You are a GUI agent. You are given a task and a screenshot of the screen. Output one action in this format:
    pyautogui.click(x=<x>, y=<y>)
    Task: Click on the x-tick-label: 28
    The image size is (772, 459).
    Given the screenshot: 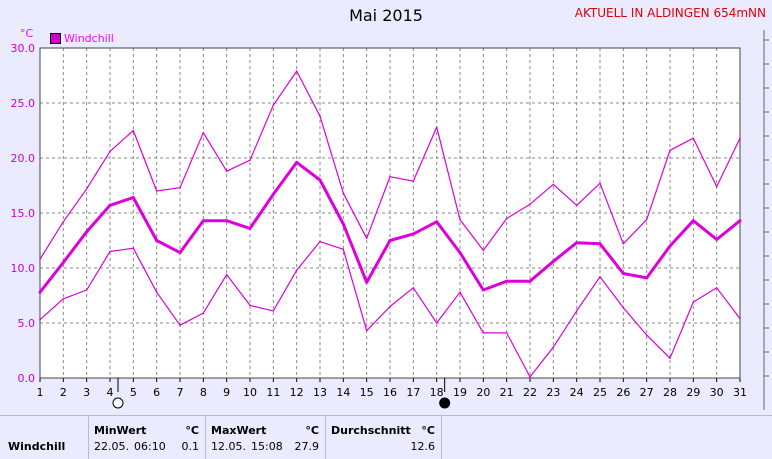 What is the action you would take?
    pyautogui.click(x=670, y=392)
    